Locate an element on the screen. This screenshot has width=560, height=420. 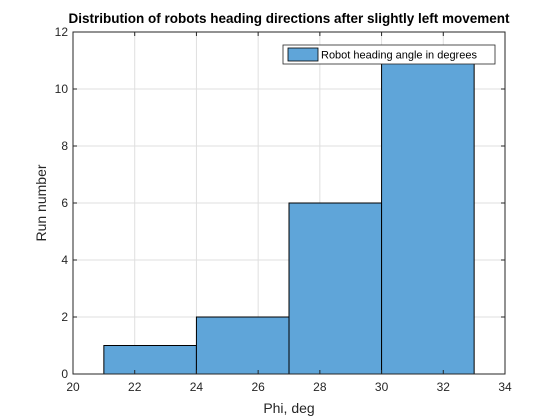
y-tick-label: 10 is located at coordinates (62, 89).